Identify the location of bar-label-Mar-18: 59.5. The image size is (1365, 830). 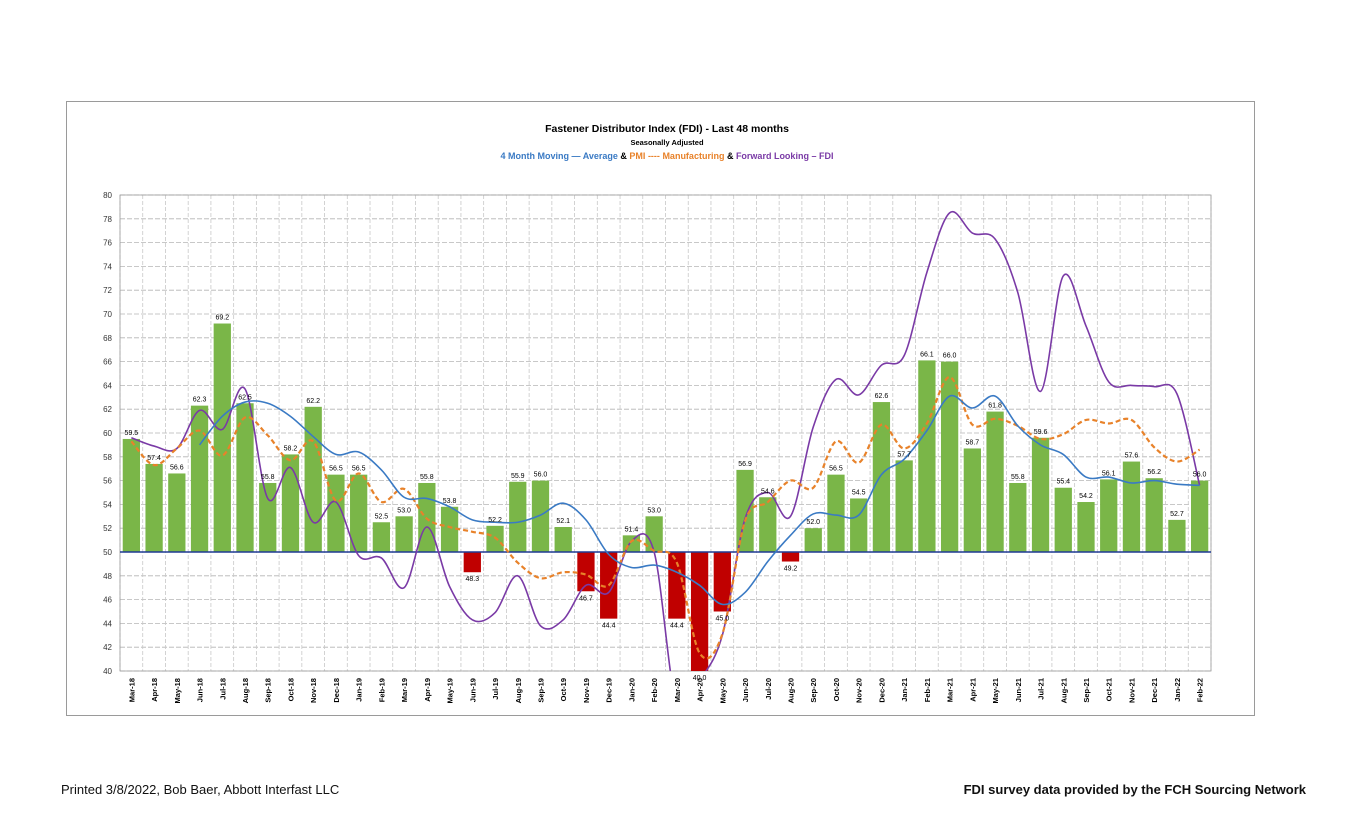
(132, 433).